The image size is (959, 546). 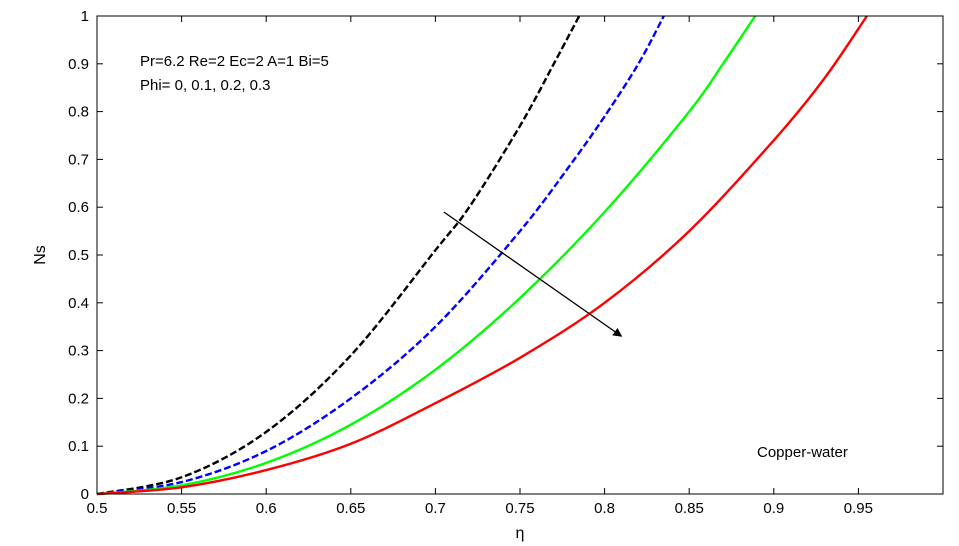 What do you see at coordinates (533, 274) in the screenshot?
I see `increasing-phi-arrow` at bounding box center [533, 274].